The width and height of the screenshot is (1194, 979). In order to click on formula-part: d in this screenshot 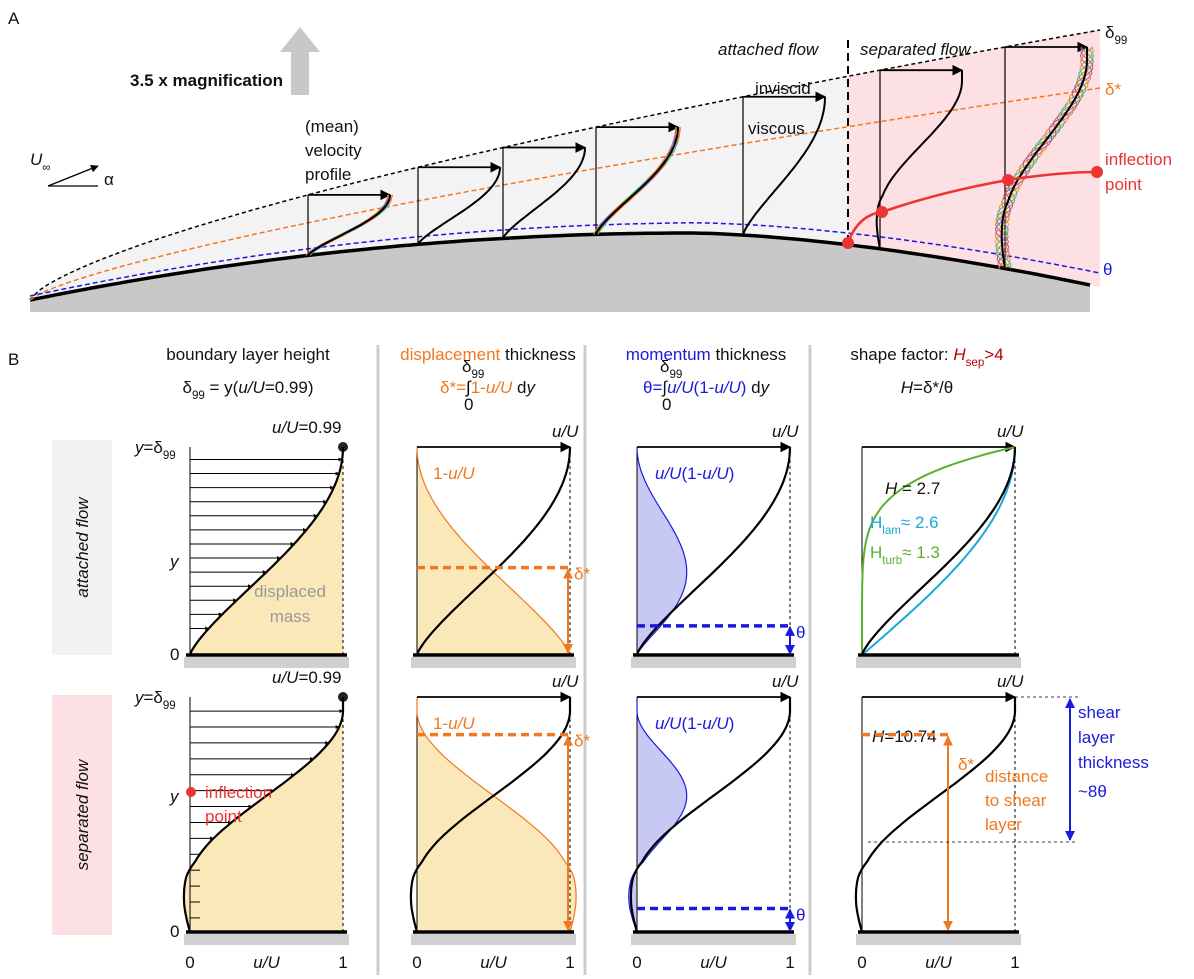, I will do `click(753, 387)`.